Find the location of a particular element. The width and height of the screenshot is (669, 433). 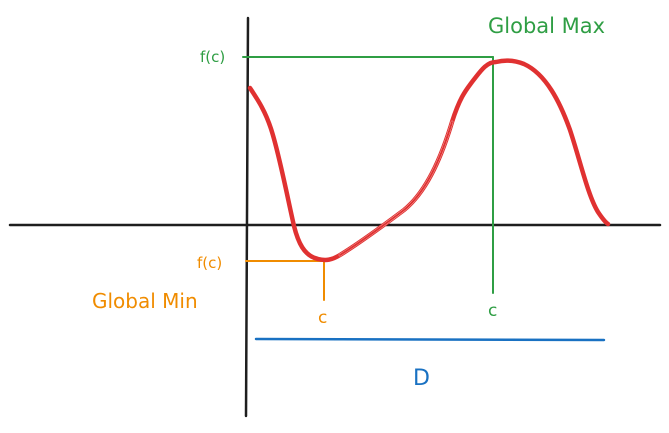

global-max-label: Global Max is located at coordinates (546, 26).